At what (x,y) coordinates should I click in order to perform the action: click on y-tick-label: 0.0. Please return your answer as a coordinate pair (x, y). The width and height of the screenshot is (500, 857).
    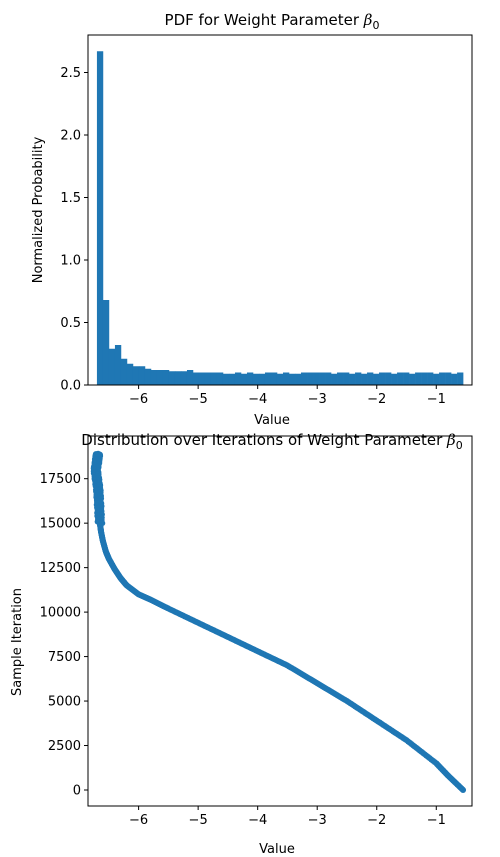
    Looking at the image, I should click on (70, 386).